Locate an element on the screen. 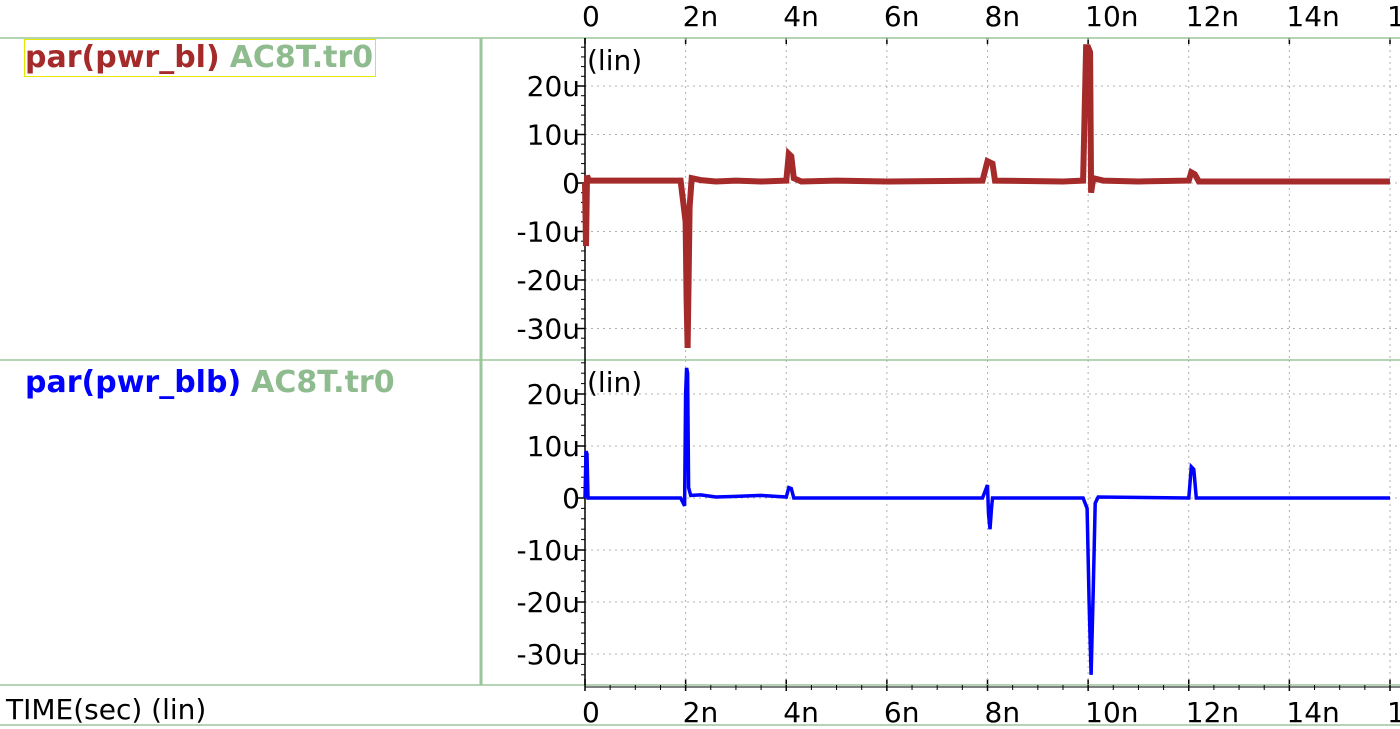 This screenshot has height=729, width=1400. top-x-tick-label: 0 is located at coordinates (591, 16).